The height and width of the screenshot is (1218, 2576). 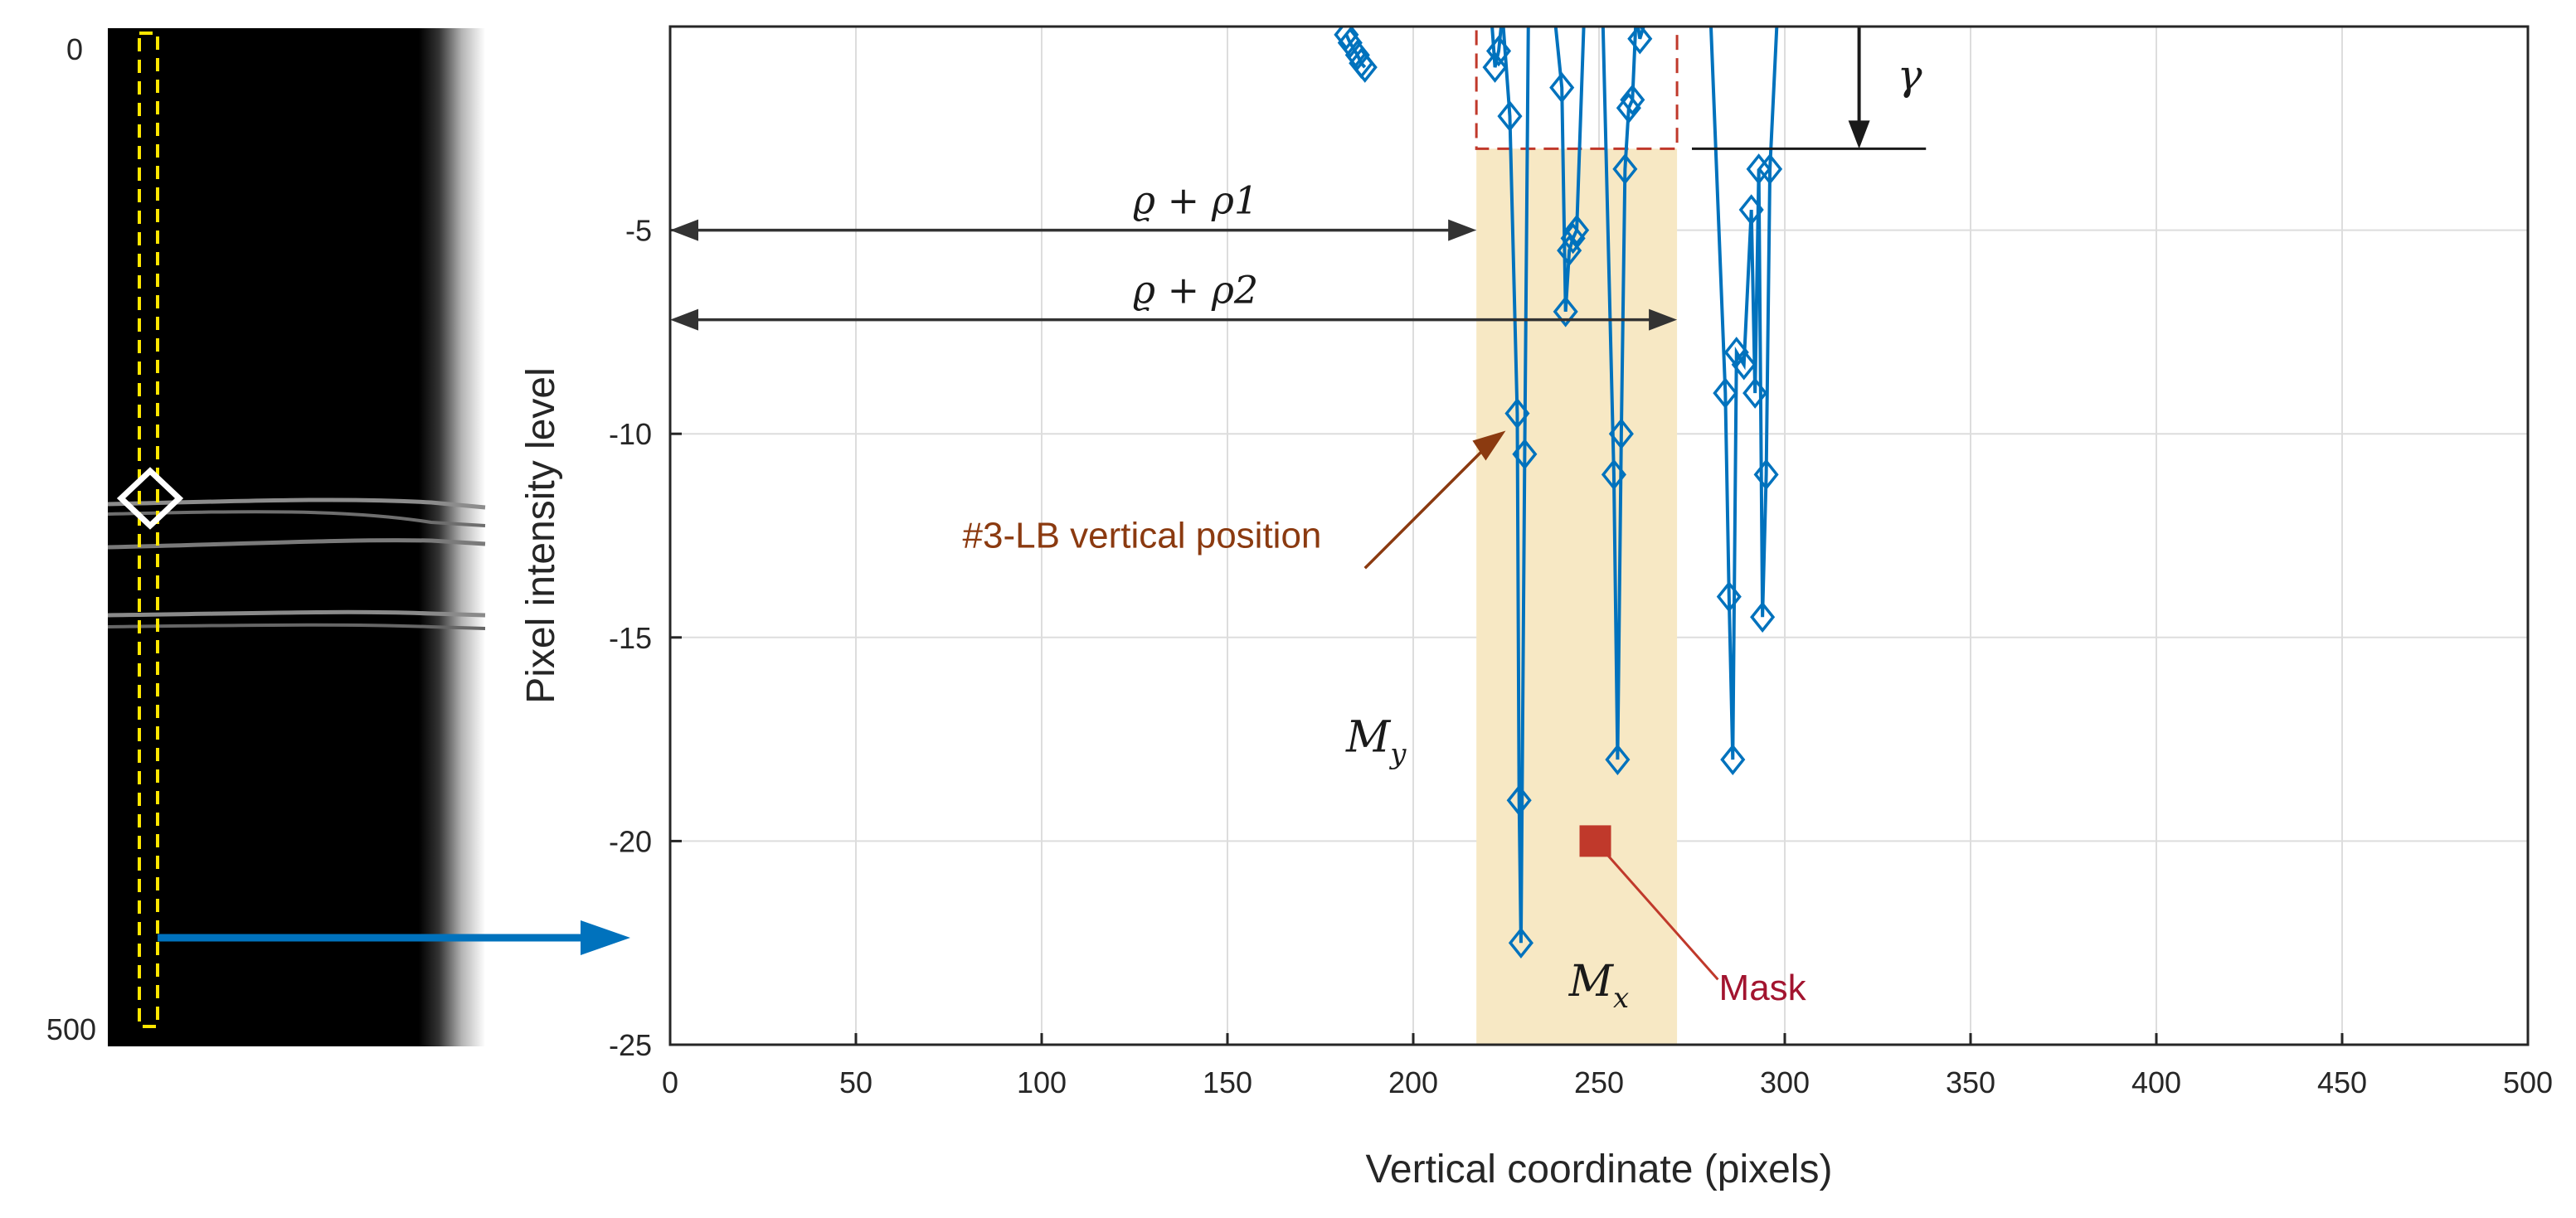 What do you see at coordinates (684, 230) in the screenshot?
I see `rho1-arrow-left` at bounding box center [684, 230].